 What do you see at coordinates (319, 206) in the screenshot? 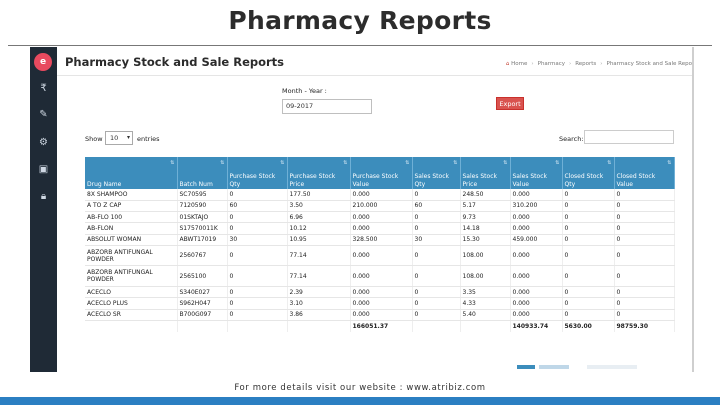
I see `table-cell: 3.50` at bounding box center [319, 206].